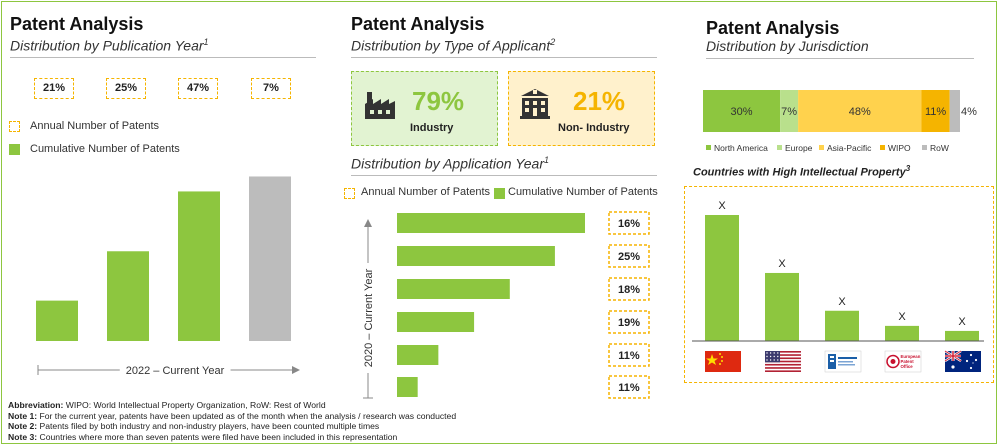  What do you see at coordinates (911, 356) in the screenshot?
I see `svg-text: European` at bounding box center [911, 356].